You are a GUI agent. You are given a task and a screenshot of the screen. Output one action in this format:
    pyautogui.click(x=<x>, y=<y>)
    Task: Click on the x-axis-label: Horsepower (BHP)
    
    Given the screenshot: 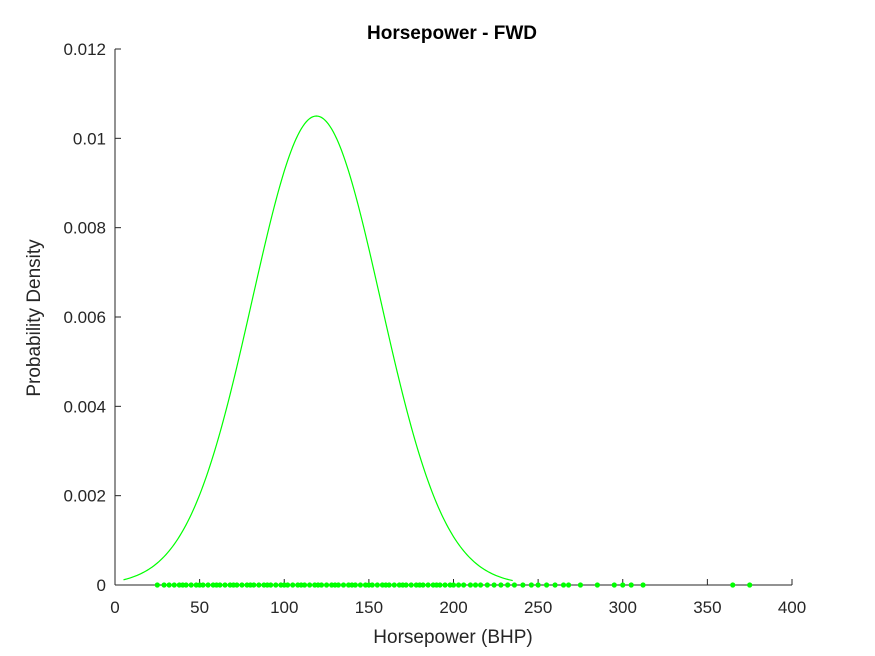 What is the action you would take?
    pyautogui.click(x=452, y=637)
    